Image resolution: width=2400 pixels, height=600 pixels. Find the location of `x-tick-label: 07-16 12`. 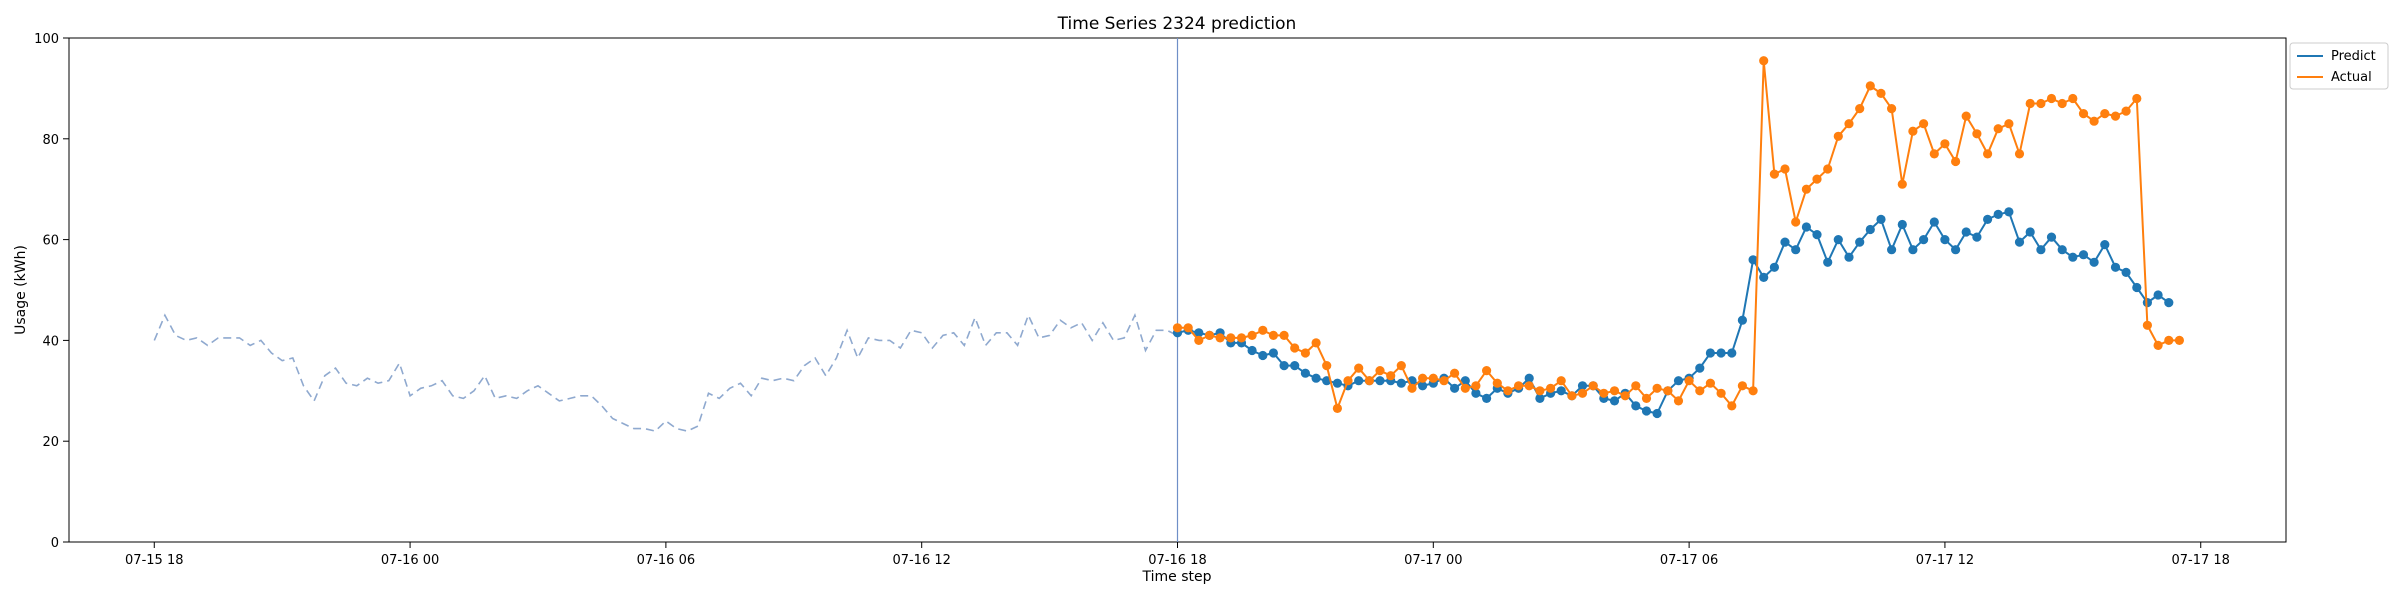

x-tick-label: 07-16 12 is located at coordinates (921, 560).